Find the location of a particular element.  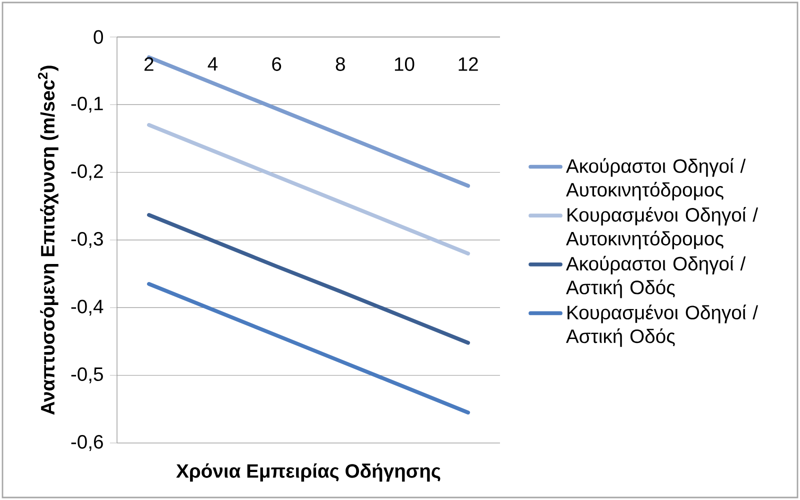

x-axis-title: Χρόνια Εμπειρίας Οδήγησης is located at coordinates (308, 472).